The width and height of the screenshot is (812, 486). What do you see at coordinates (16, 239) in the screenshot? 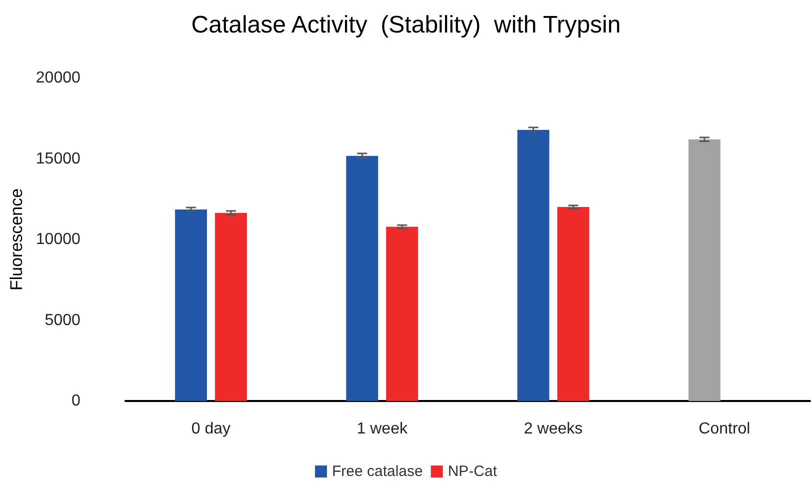
I see `y-axis-title: Fluorescence` at bounding box center [16, 239].